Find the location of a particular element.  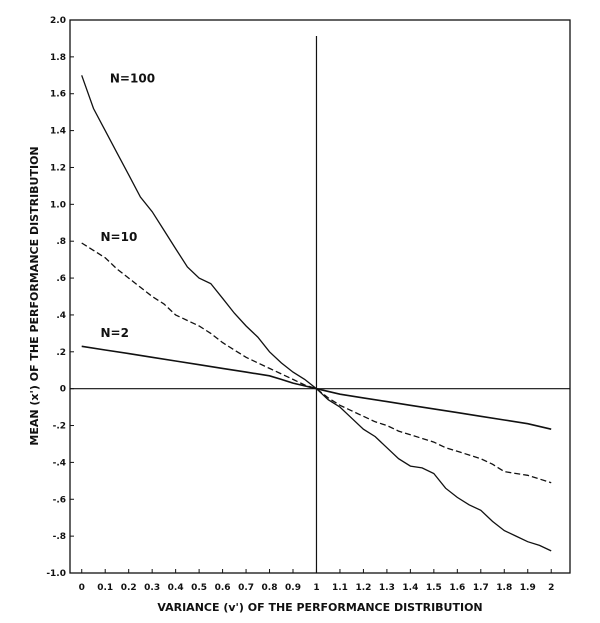

x-tick-label: 1 is located at coordinates (316, 588).